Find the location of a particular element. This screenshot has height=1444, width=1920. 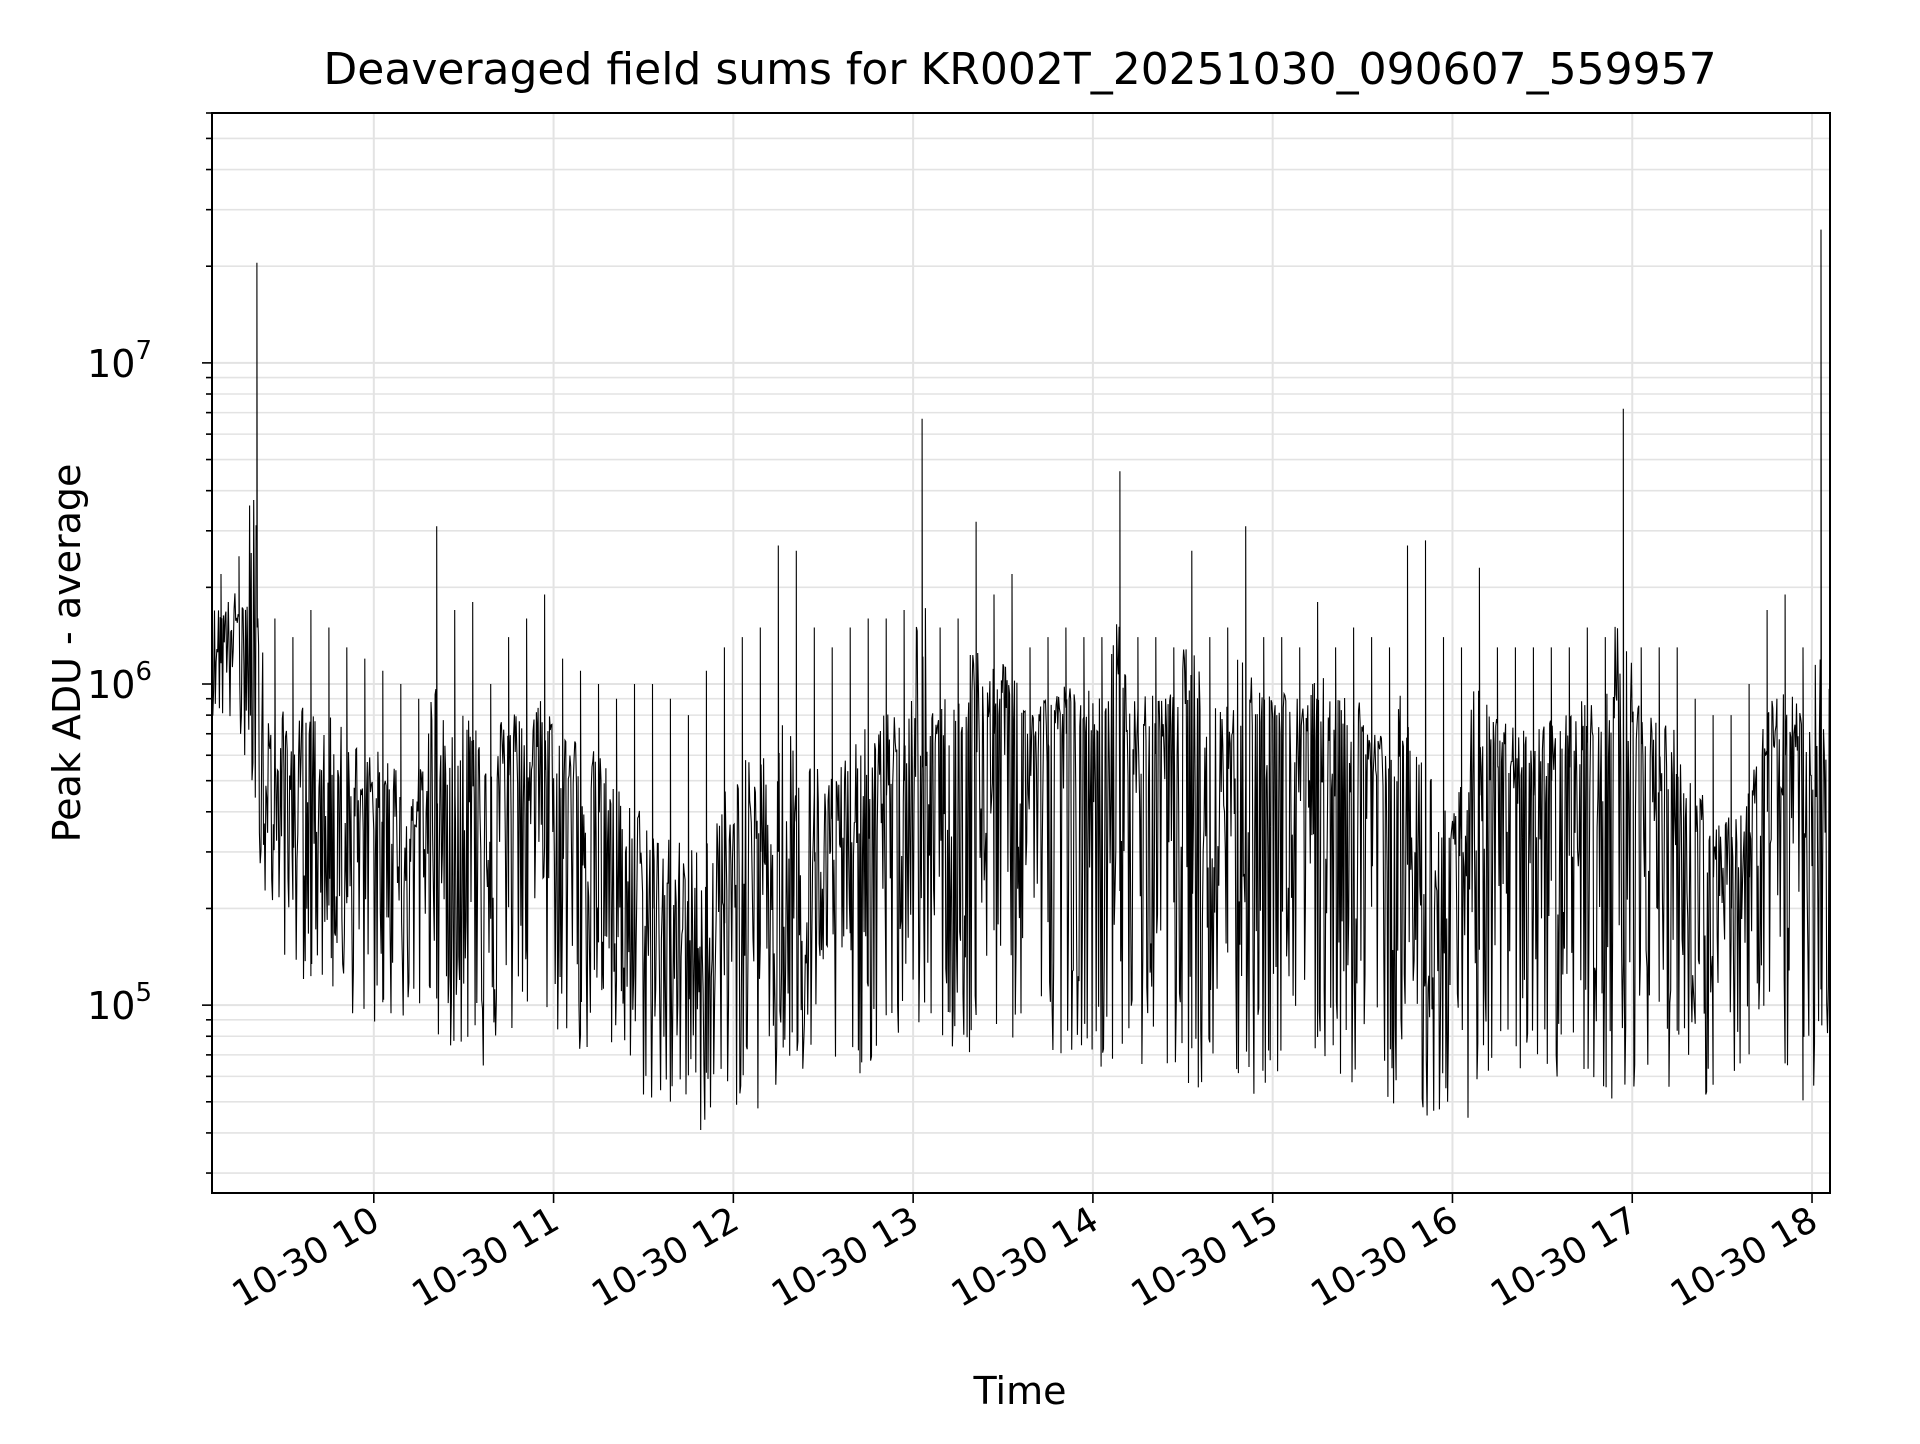

y-axis-label: Peak ADU - average is located at coordinates (67, 653).